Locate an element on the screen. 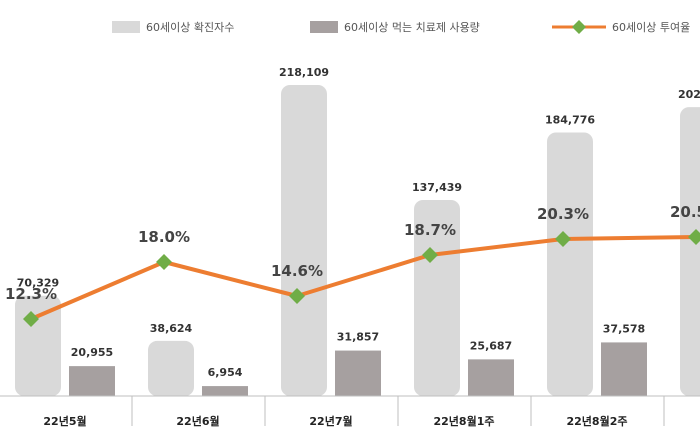 The image size is (700, 440). x-tick-label: 22년8월1주 is located at coordinates (464, 421).